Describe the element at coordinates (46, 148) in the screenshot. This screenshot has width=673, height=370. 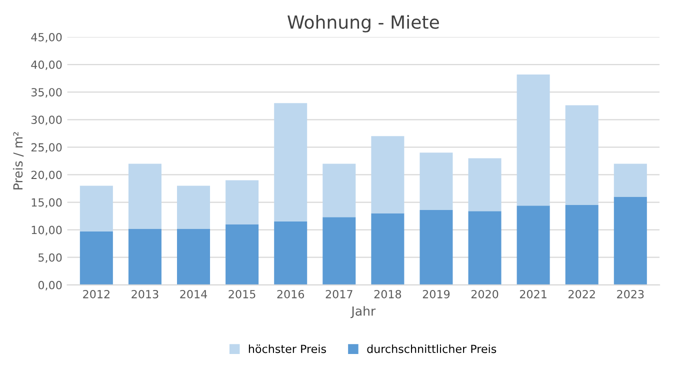
I see `y-tick-label: 25,00` at that location.